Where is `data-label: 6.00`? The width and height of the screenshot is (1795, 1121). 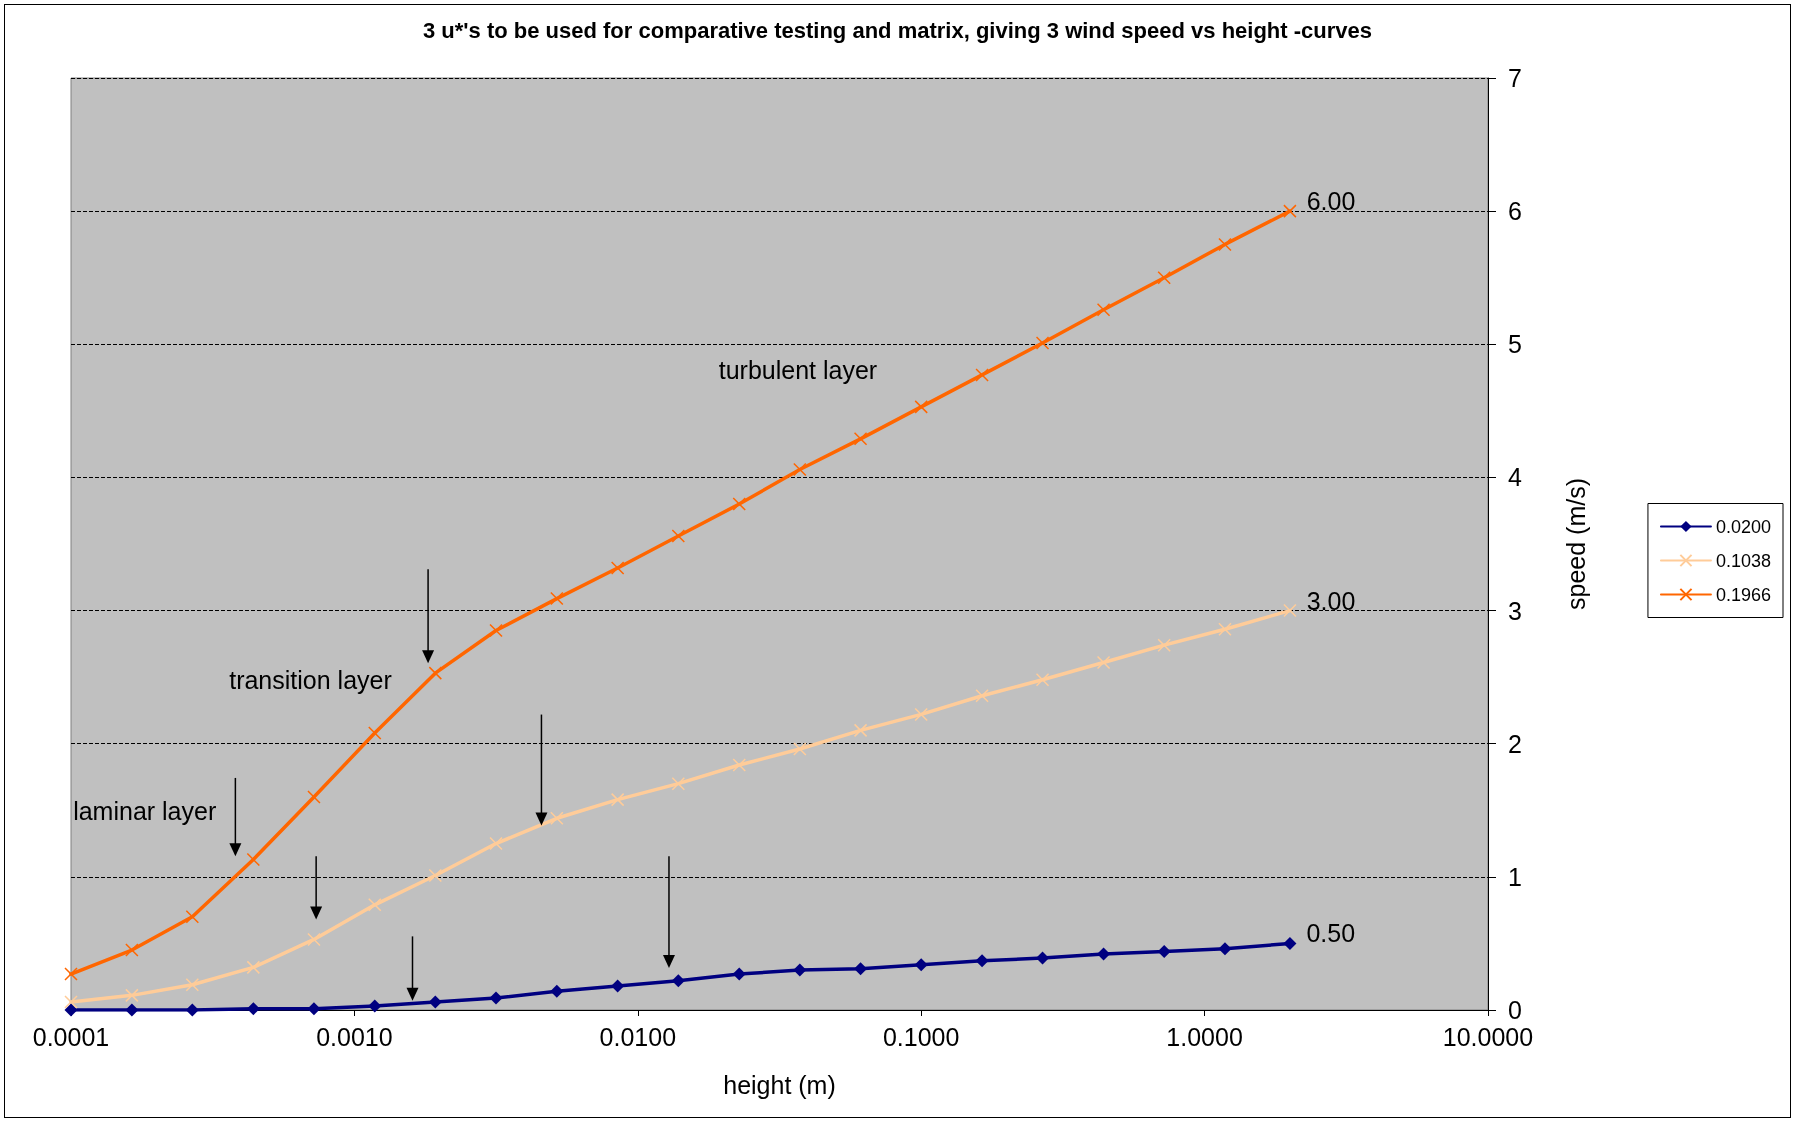
data-label: 6.00 is located at coordinates (1331, 201).